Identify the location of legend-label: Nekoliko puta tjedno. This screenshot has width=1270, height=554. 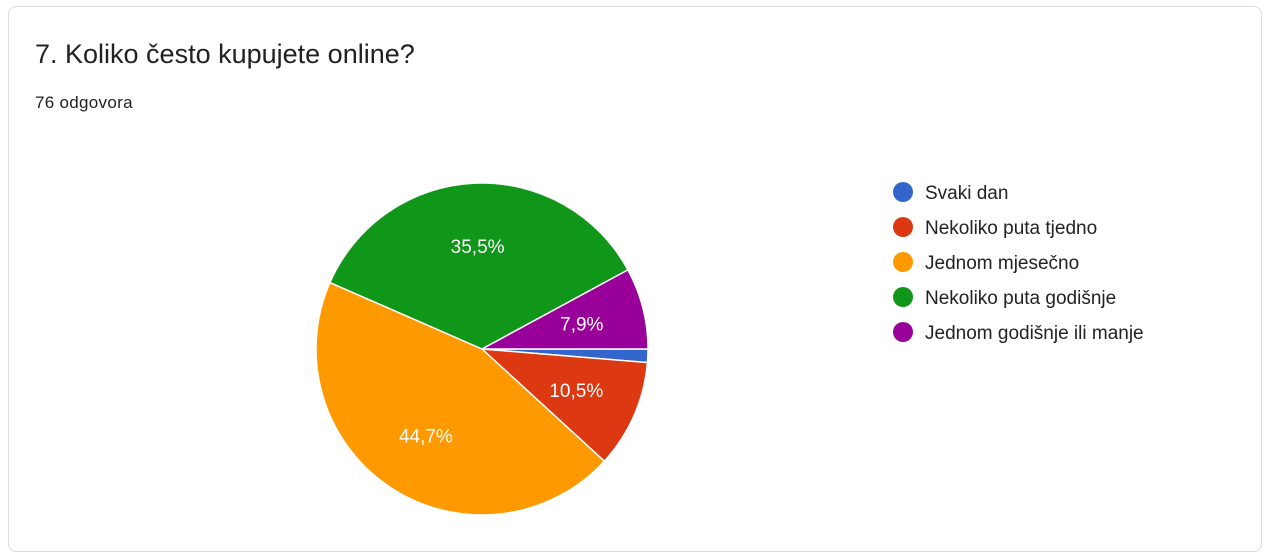
(1011, 228).